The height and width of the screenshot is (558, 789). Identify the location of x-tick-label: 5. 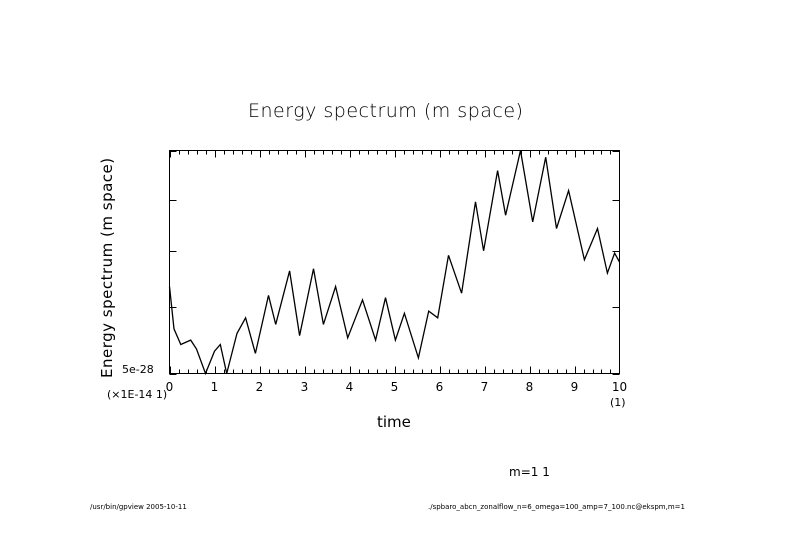
(395, 387).